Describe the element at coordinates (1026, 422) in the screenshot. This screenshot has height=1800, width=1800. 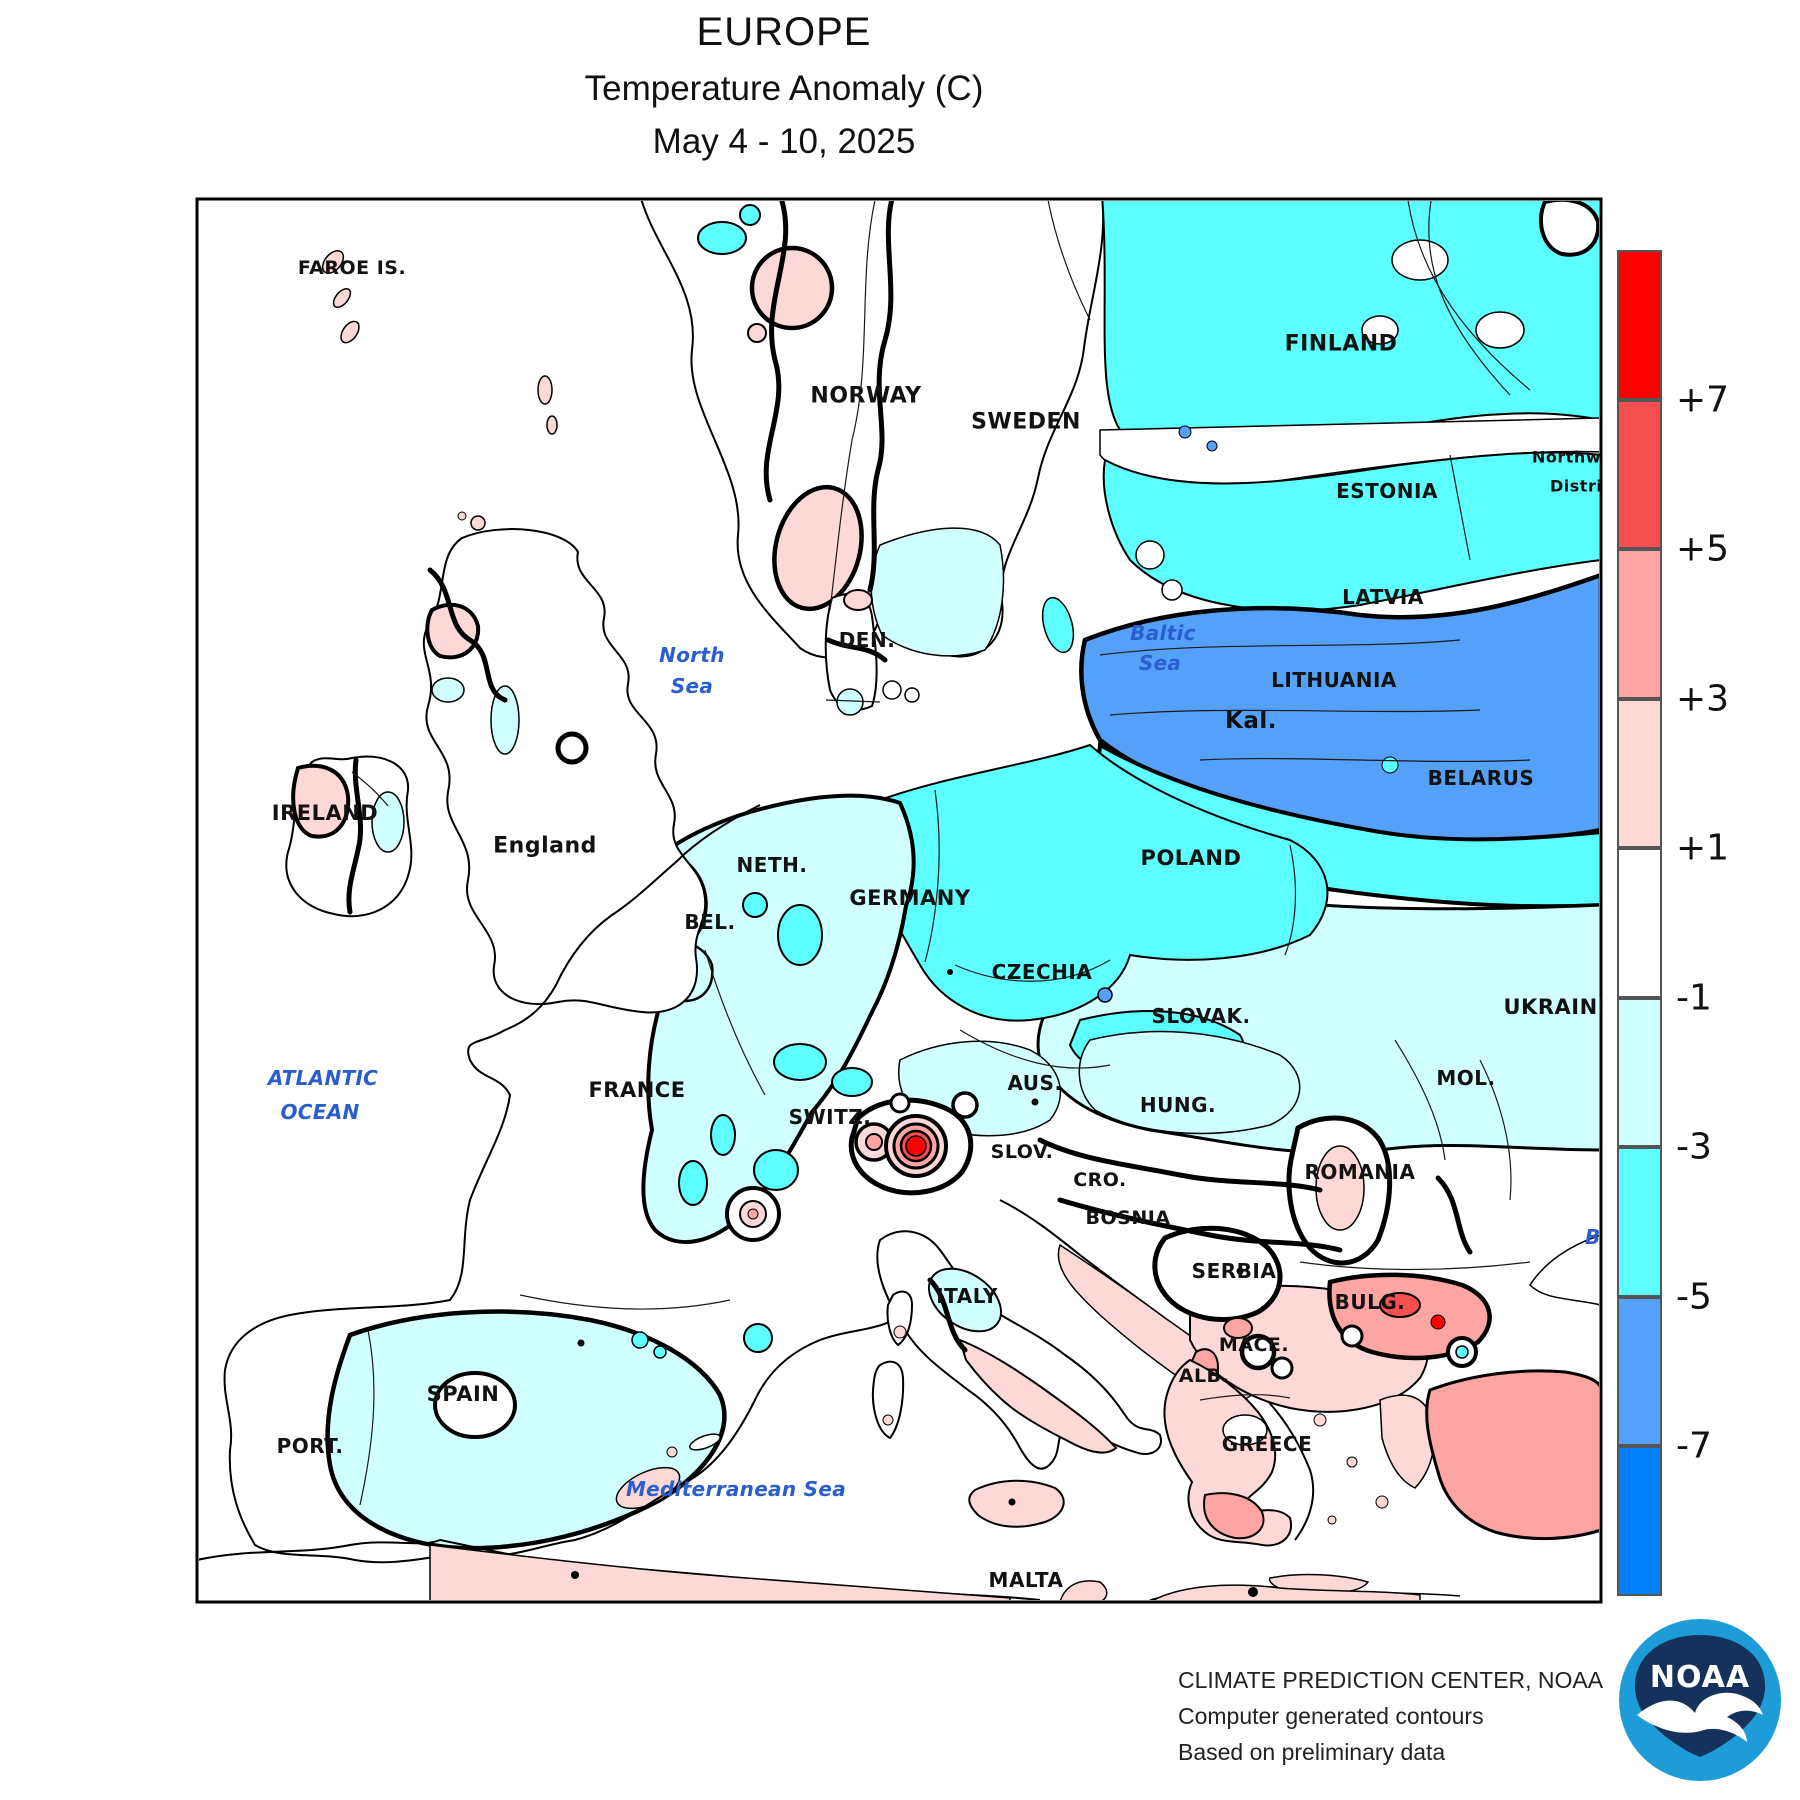
I see `map-label-sweden: SWEDEN` at that location.